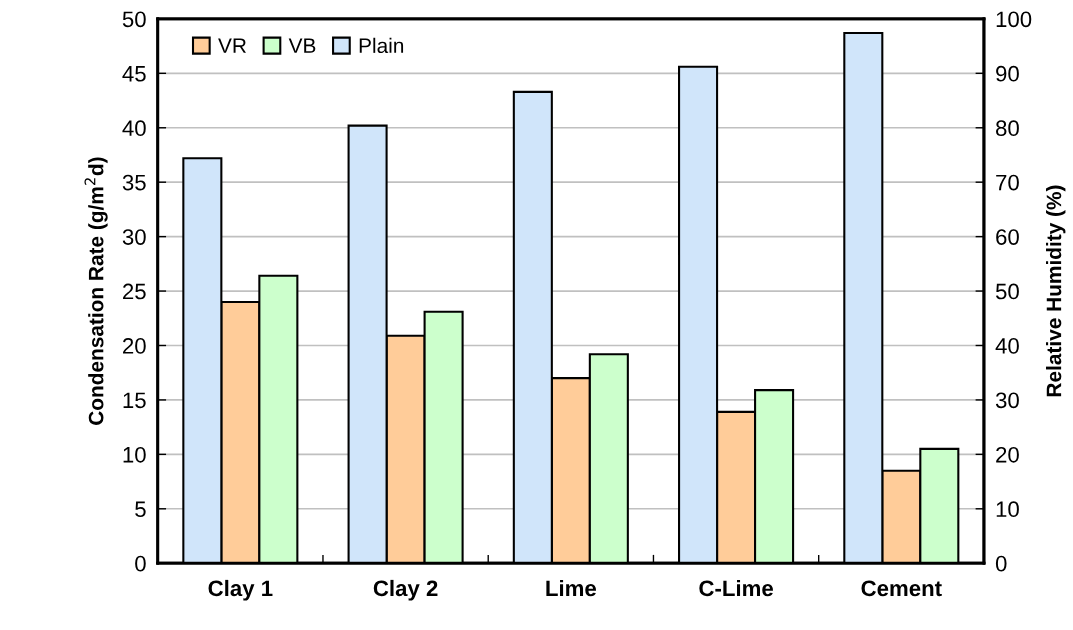  Describe the element at coordinates (571, 588) in the screenshot. I see `x-tick-label: Lime` at that location.